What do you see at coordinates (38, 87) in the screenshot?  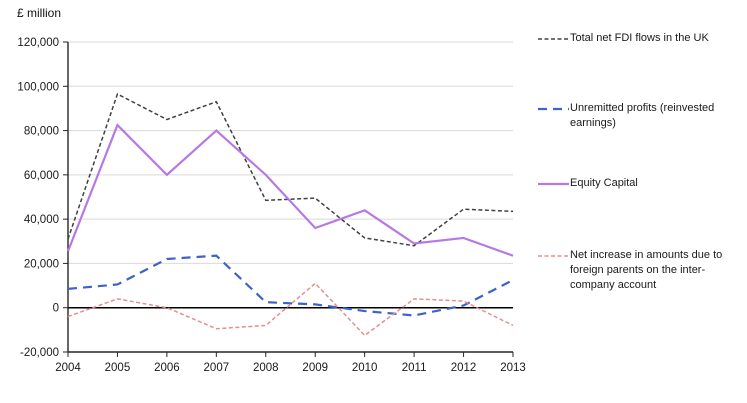 I see `y-tick-label: 100,000` at bounding box center [38, 87].